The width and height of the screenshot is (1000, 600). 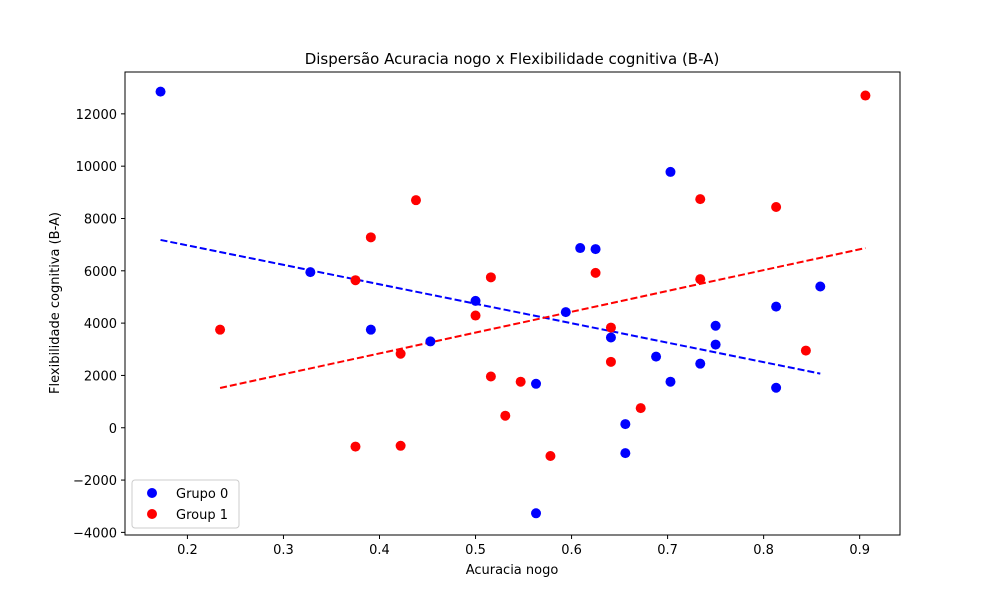 I want to click on y-tick-label: 8000, so click(x=100, y=219).